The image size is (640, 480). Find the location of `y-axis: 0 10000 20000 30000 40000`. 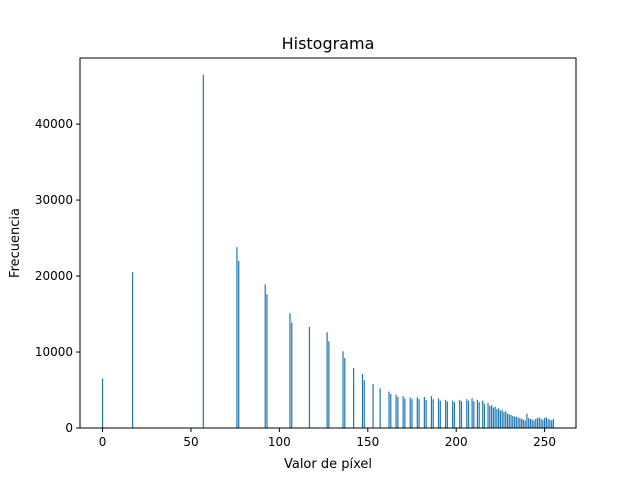

y-axis: 0 10000 20000 30000 40000 is located at coordinates (57, 276).